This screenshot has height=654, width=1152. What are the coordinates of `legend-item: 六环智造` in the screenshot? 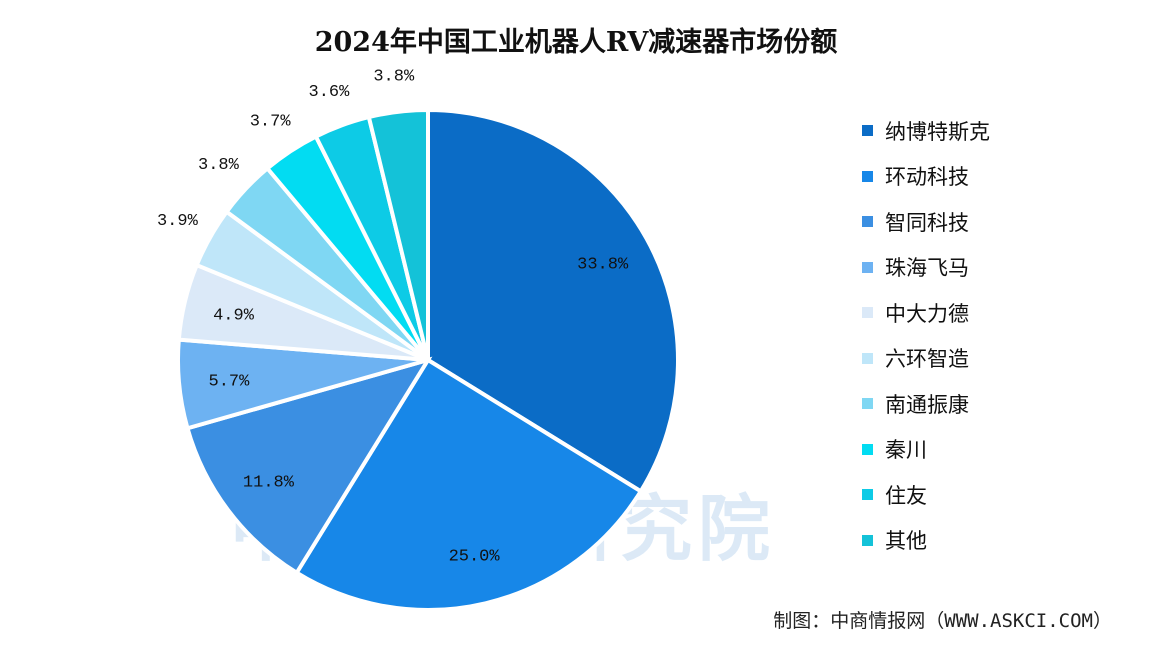 It's located at (926, 359).